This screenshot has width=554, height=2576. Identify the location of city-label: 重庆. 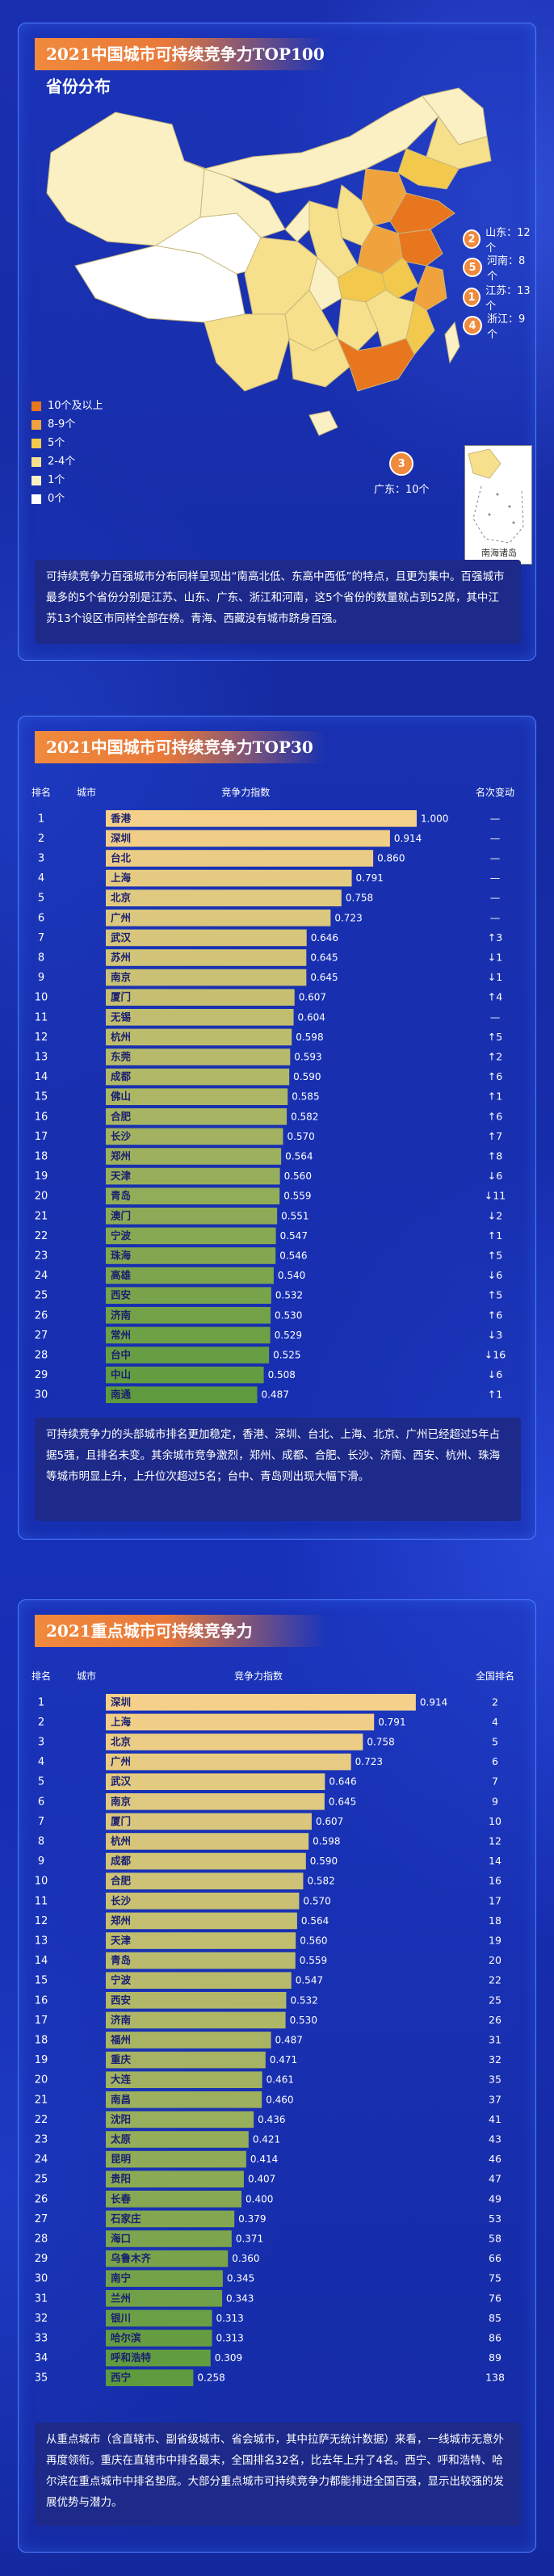
(121, 2059).